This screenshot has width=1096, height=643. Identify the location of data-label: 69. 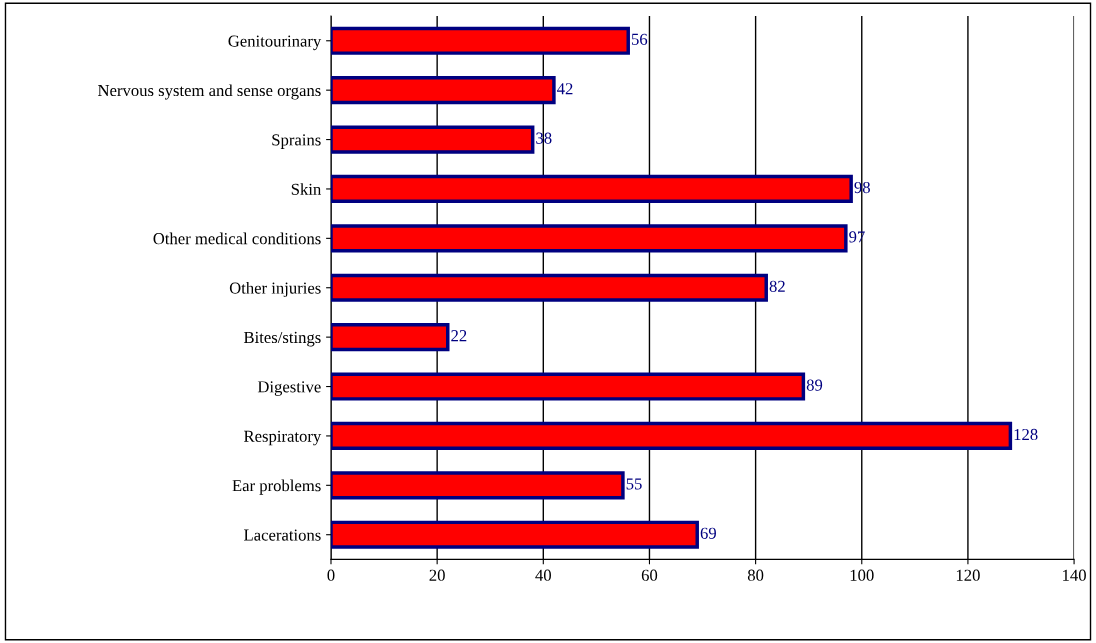
(708, 533).